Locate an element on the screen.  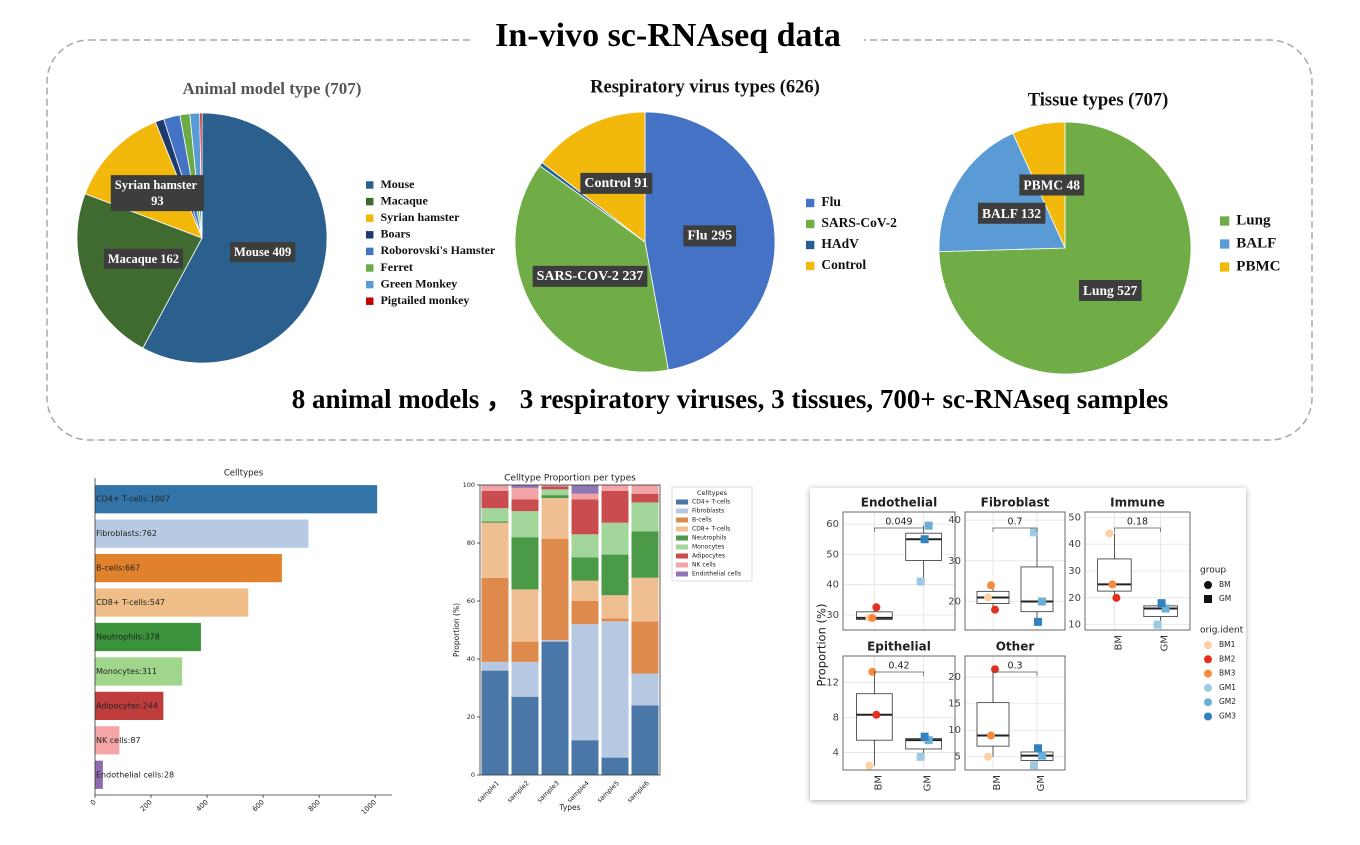
legend-label: GM1 is located at coordinates (1227, 687).